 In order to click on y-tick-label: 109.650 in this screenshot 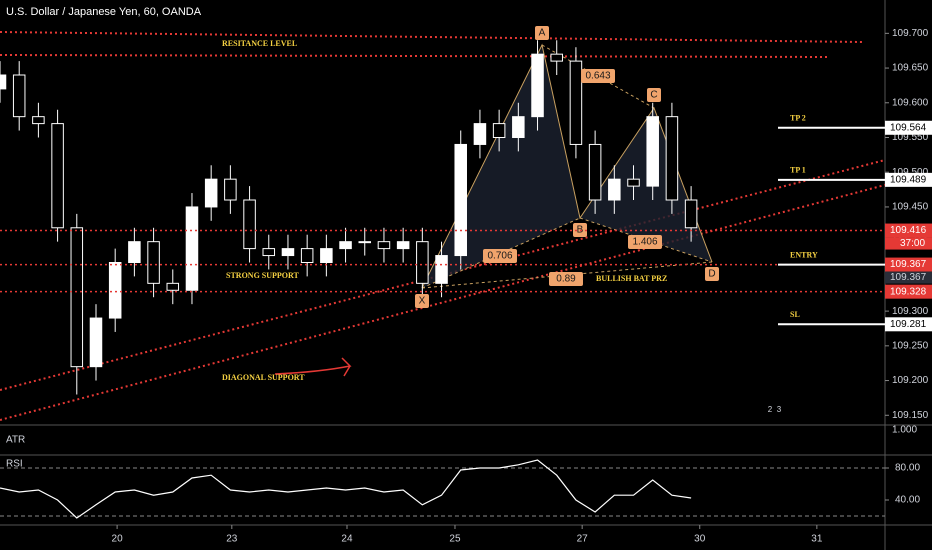, I will do `click(910, 68)`.